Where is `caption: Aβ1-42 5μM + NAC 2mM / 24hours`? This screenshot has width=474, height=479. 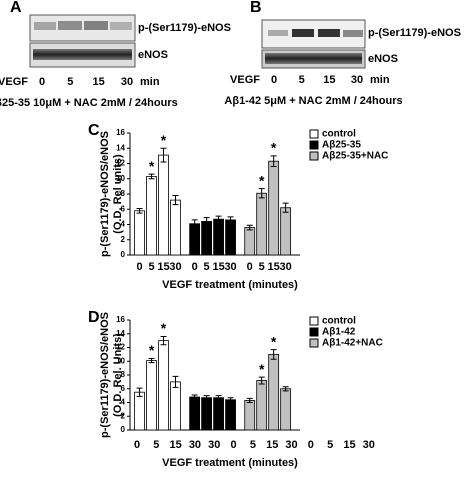 caption: Aβ1-42 5μM + NAC 2mM / 24hours is located at coordinates (313, 101).